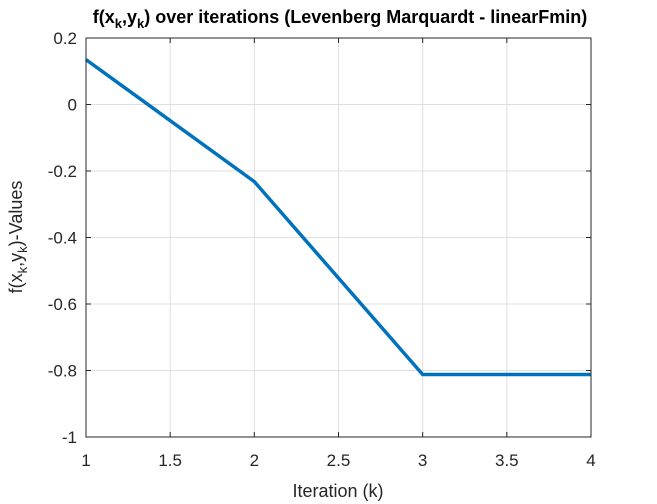 This screenshot has height=504, width=657. I want to click on ylabel-subscript-k-2: k, so click(22, 249).